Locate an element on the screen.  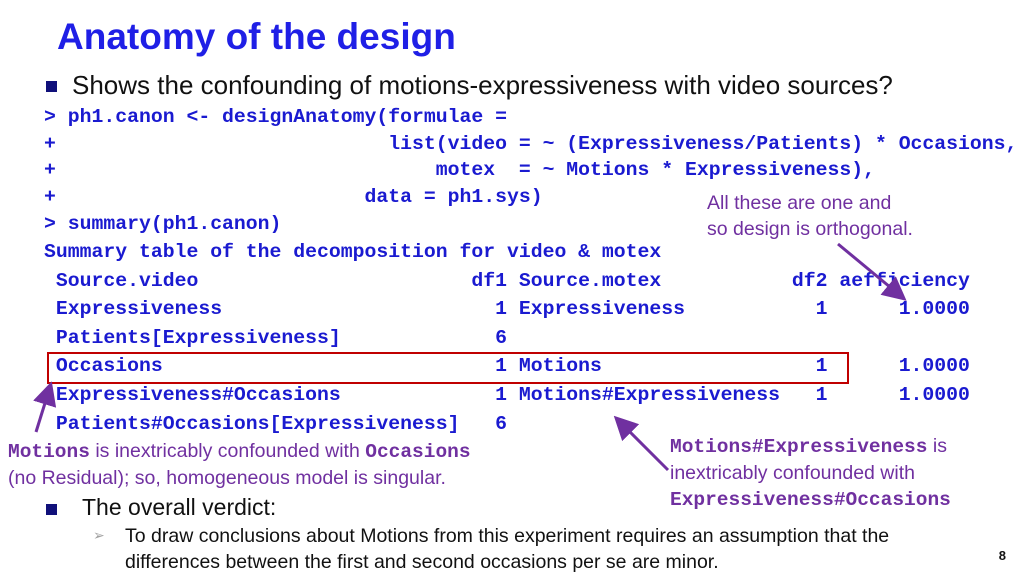
note-line: so design is orthogonal. is located at coordinates (810, 229).